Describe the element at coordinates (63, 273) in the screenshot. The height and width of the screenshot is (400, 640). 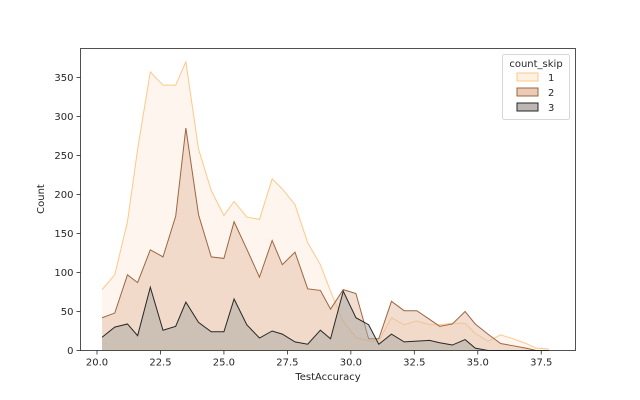
I see `y-tick-label: 100` at that location.